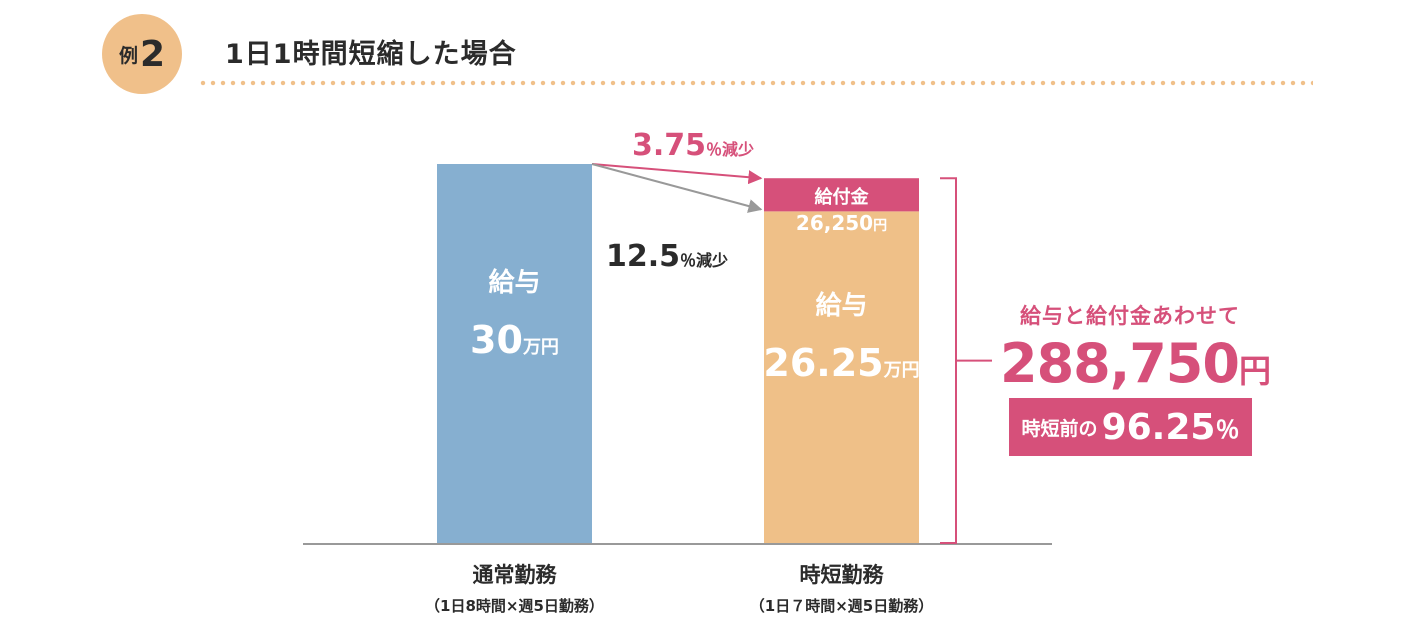  Describe the element at coordinates (841, 606) in the screenshot. I see `category-note-1: （1日７時間×週5日勤務）` at that location.